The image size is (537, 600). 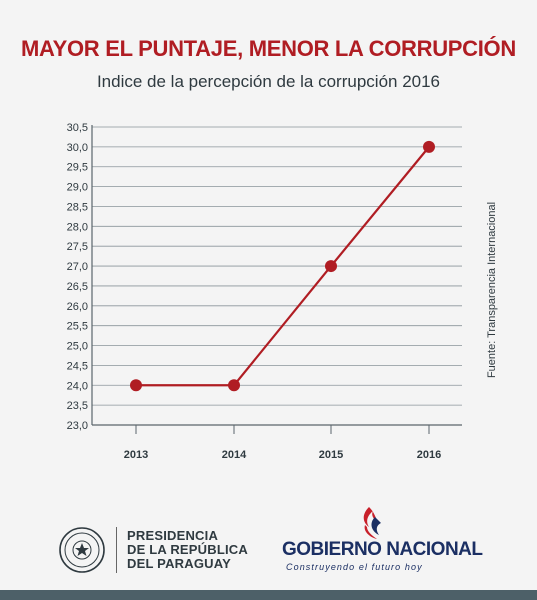 I want to click on presidencia-line-2: DE LA REPÚBLICA, so click(x=187, y=549).